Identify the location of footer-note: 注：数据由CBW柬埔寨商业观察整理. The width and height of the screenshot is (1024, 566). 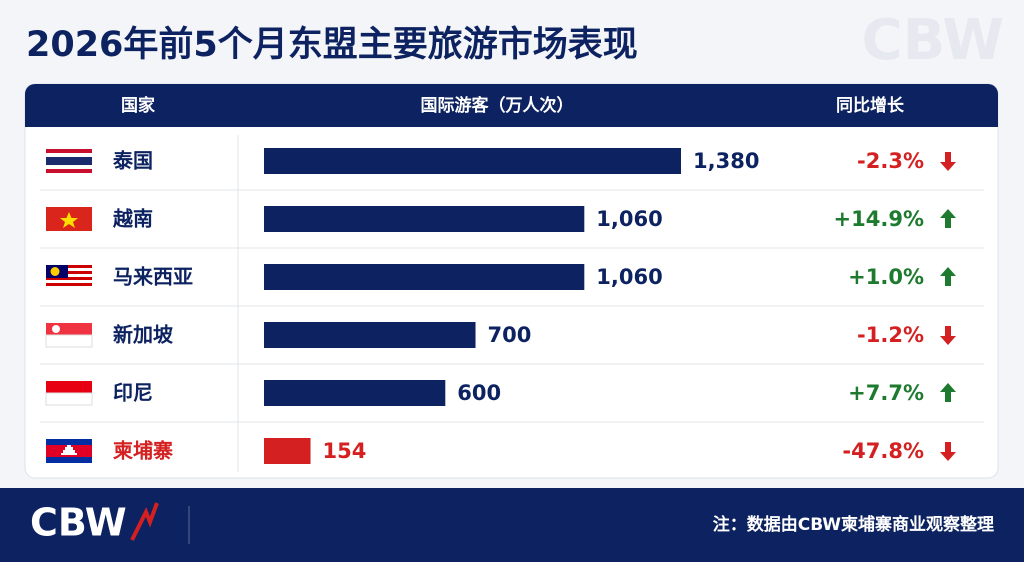
(853, 524).